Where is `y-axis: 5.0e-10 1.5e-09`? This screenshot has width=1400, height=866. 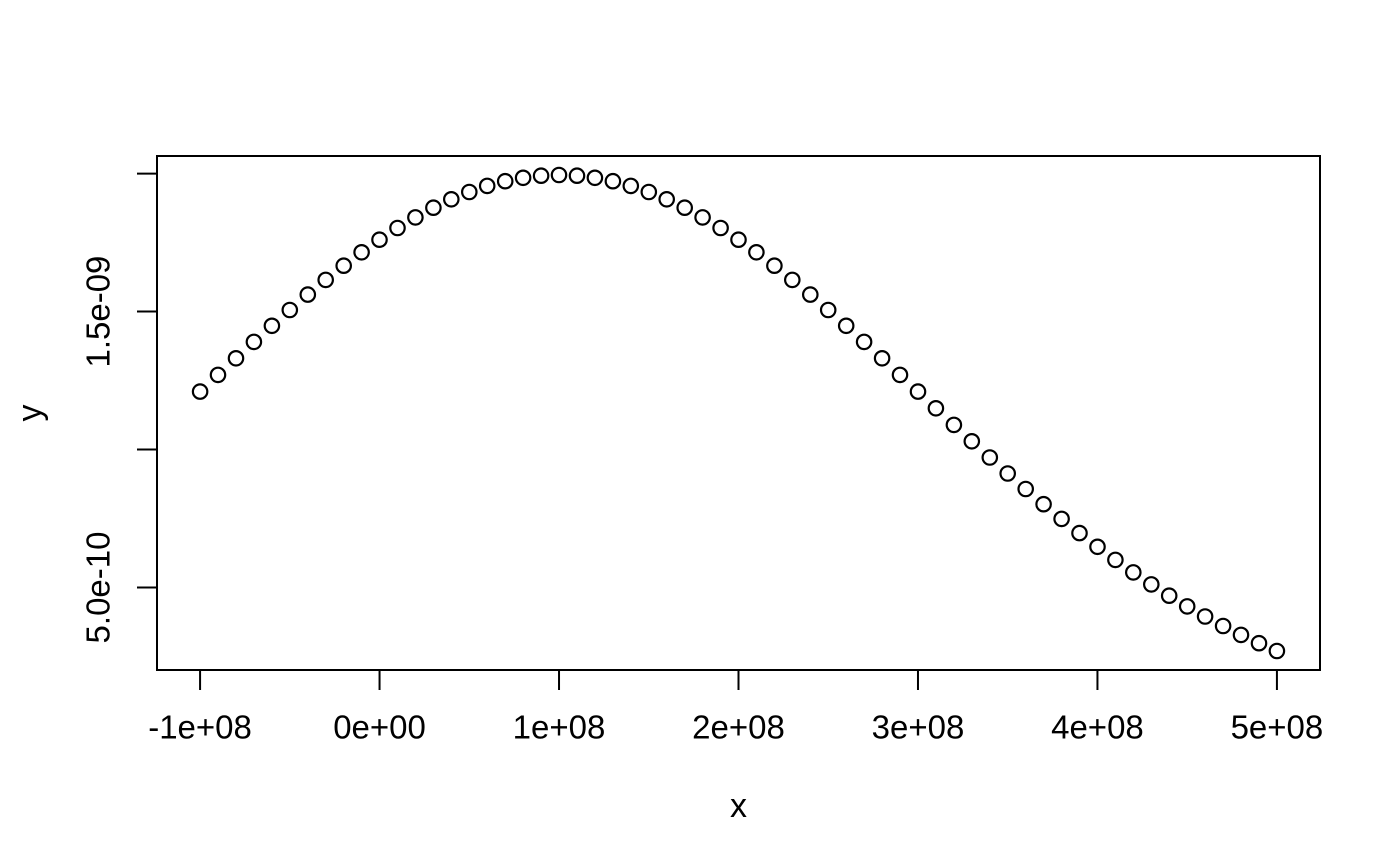
y-axis: 5.0e-10 1.5e-09 is located at coordinates (118, 408).